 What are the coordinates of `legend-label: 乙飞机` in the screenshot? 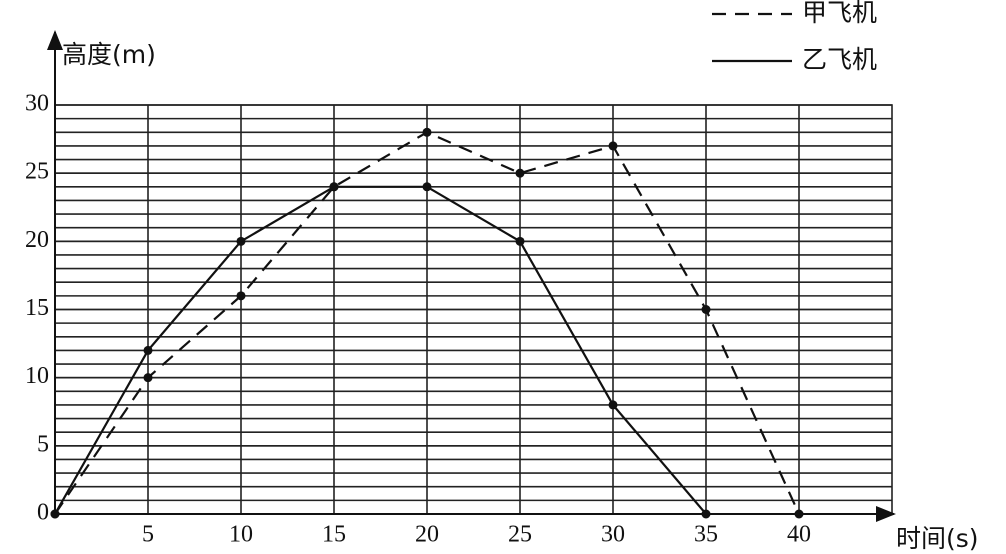 It's located at (839, 59).